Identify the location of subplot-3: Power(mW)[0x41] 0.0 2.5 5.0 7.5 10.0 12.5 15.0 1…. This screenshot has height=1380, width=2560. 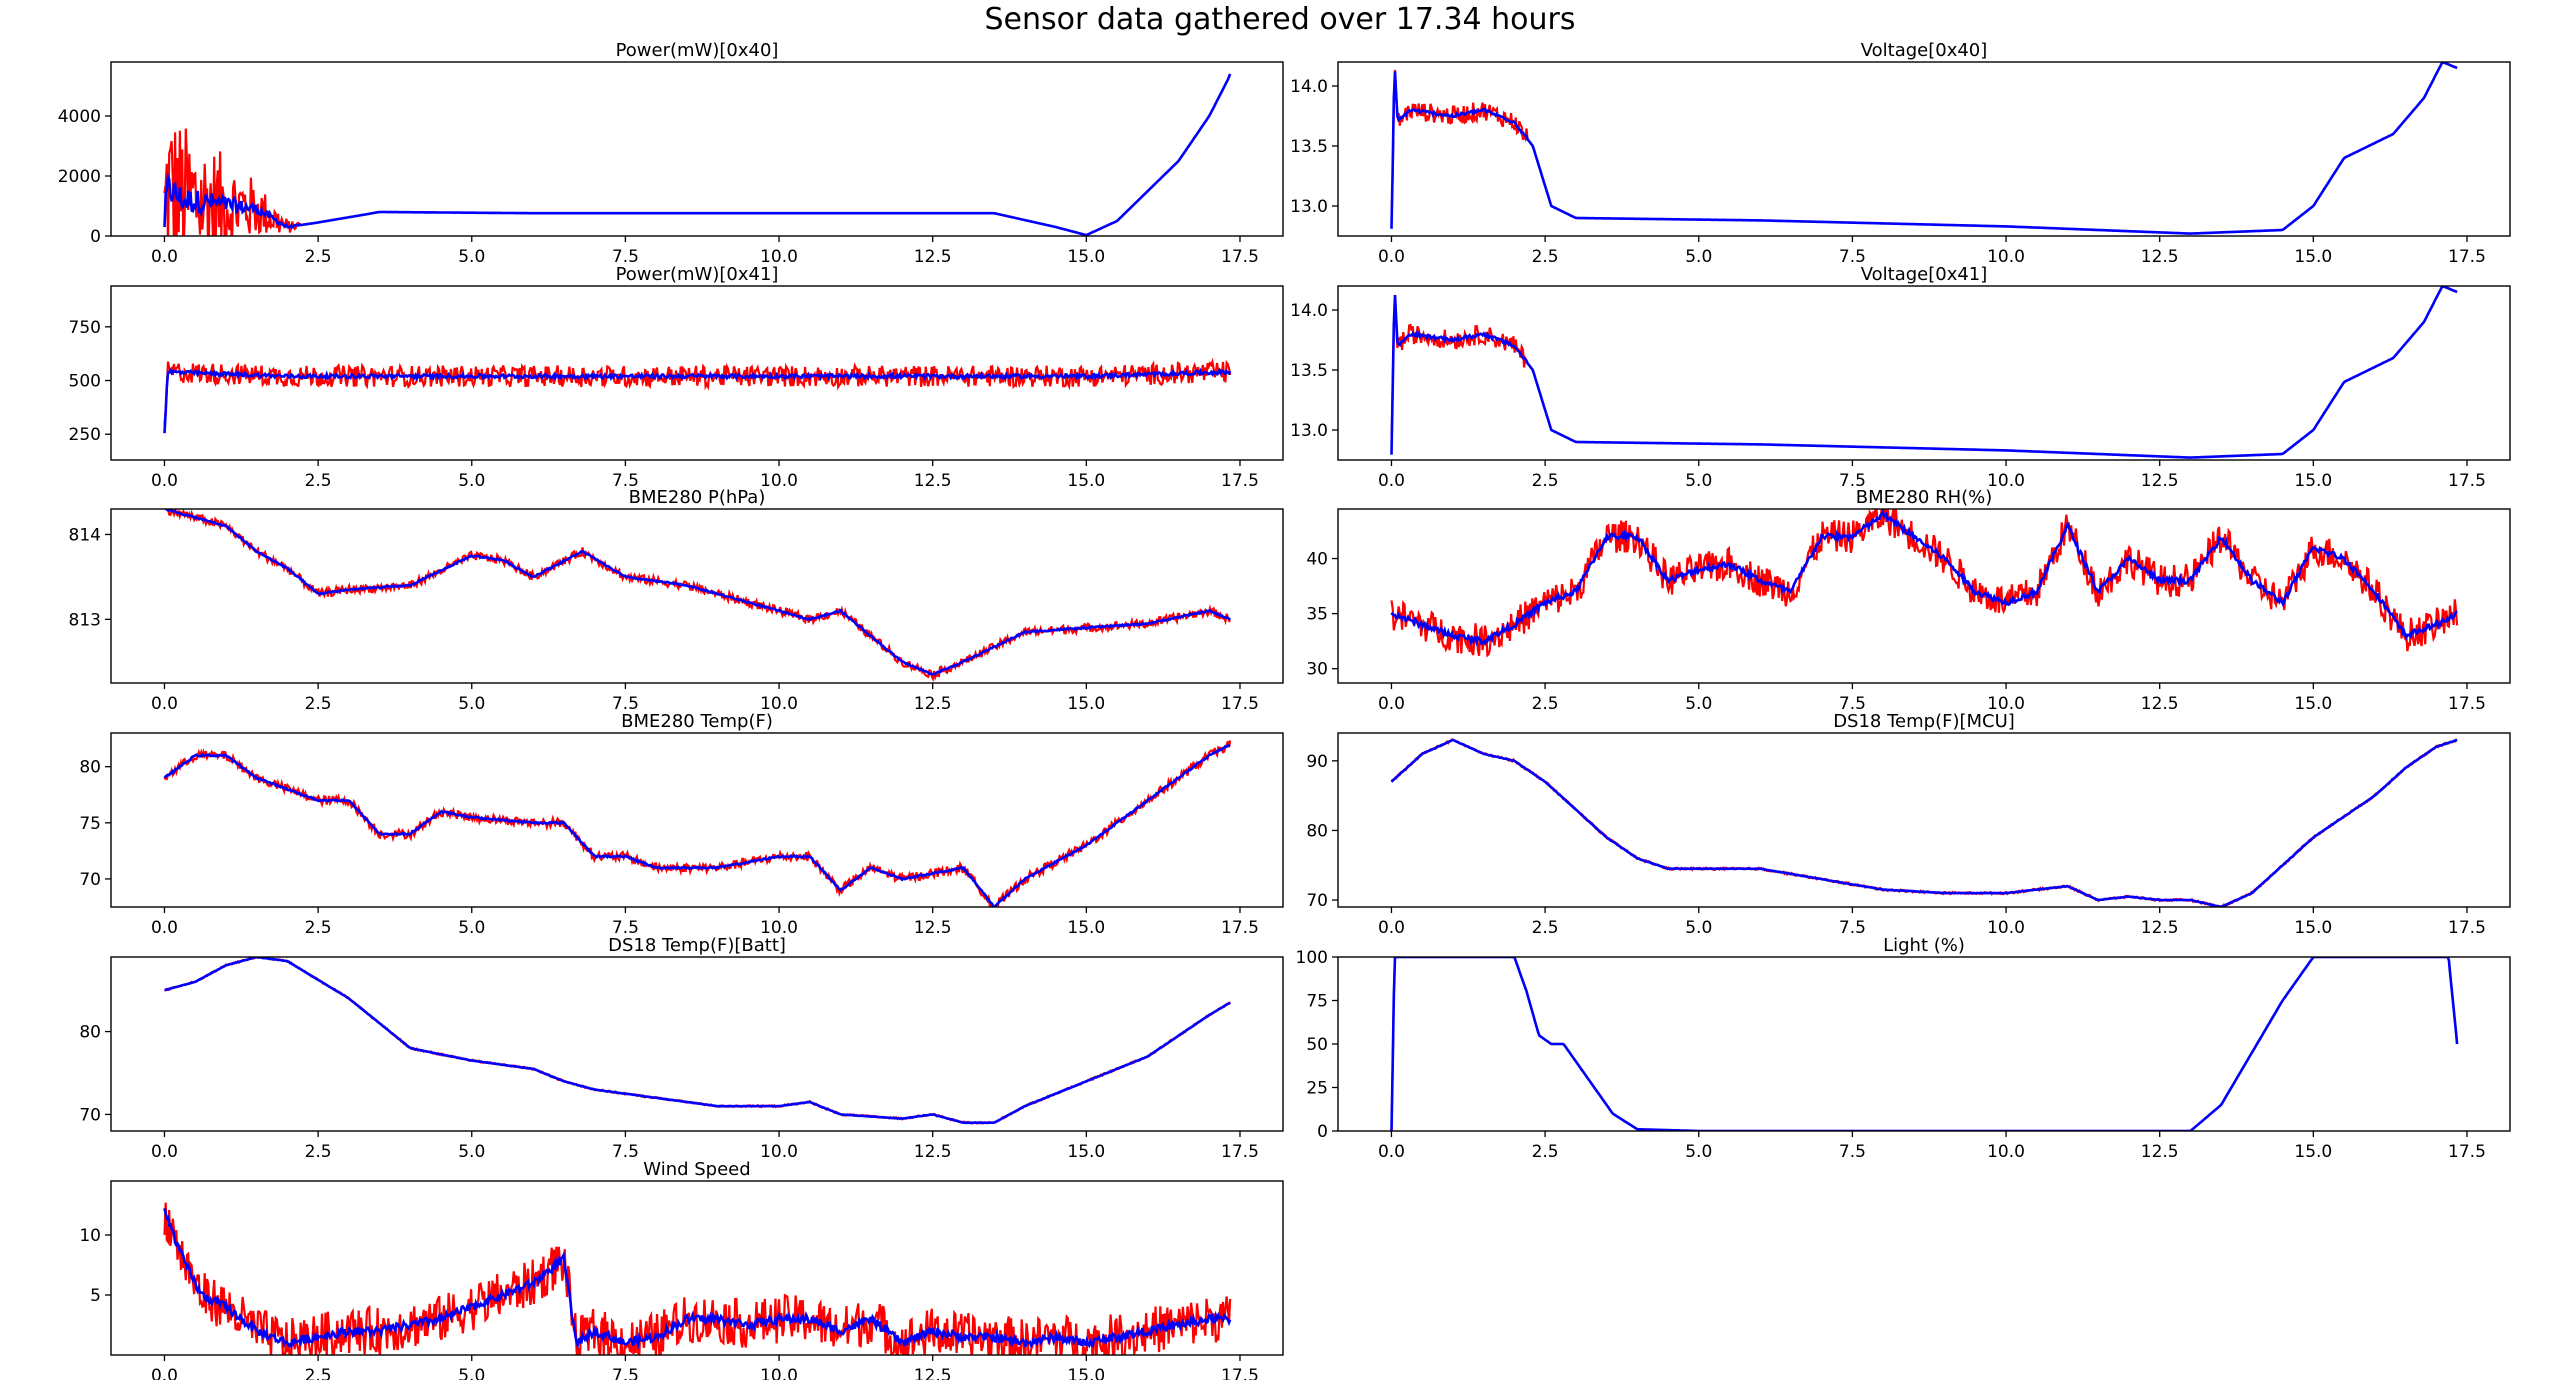
(676, 377).